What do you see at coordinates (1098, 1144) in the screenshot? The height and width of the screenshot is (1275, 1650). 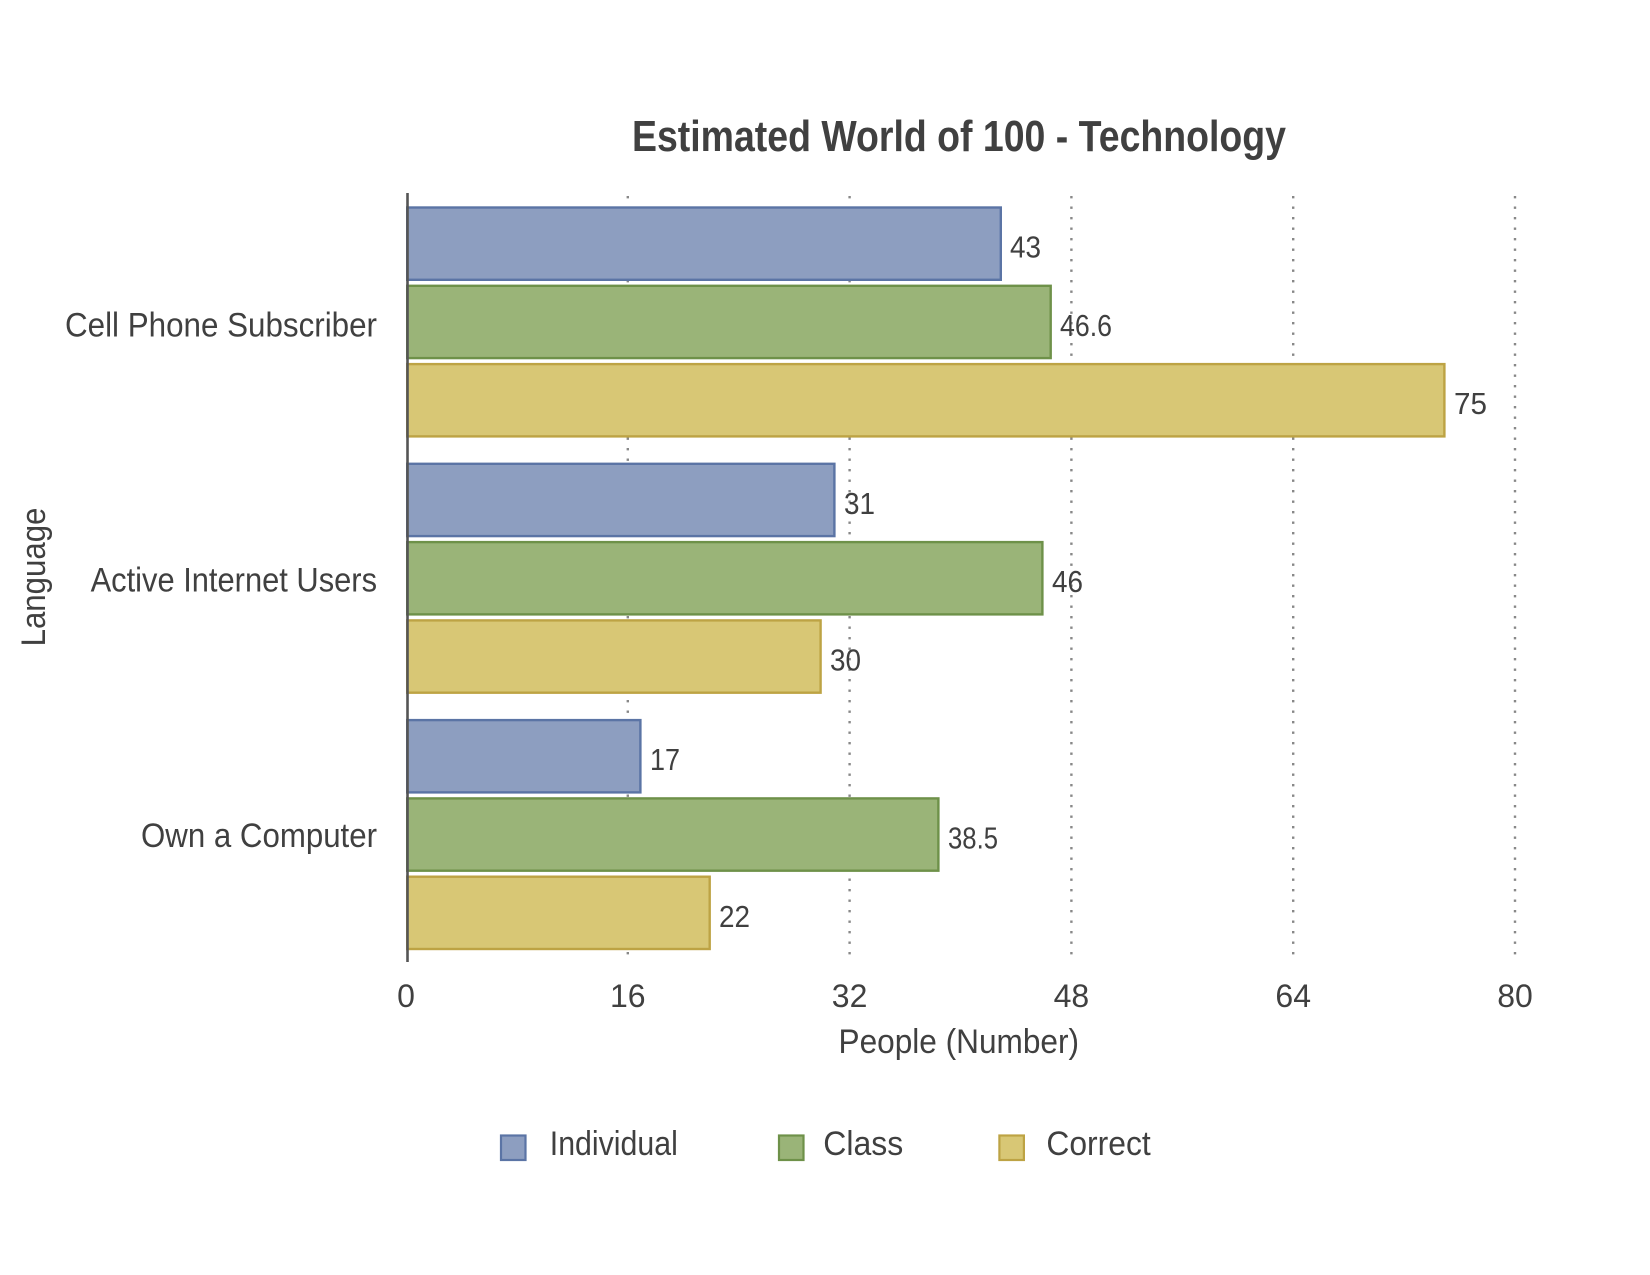 I see `svg-text: Correct` at bounding box center [1098, 1144].